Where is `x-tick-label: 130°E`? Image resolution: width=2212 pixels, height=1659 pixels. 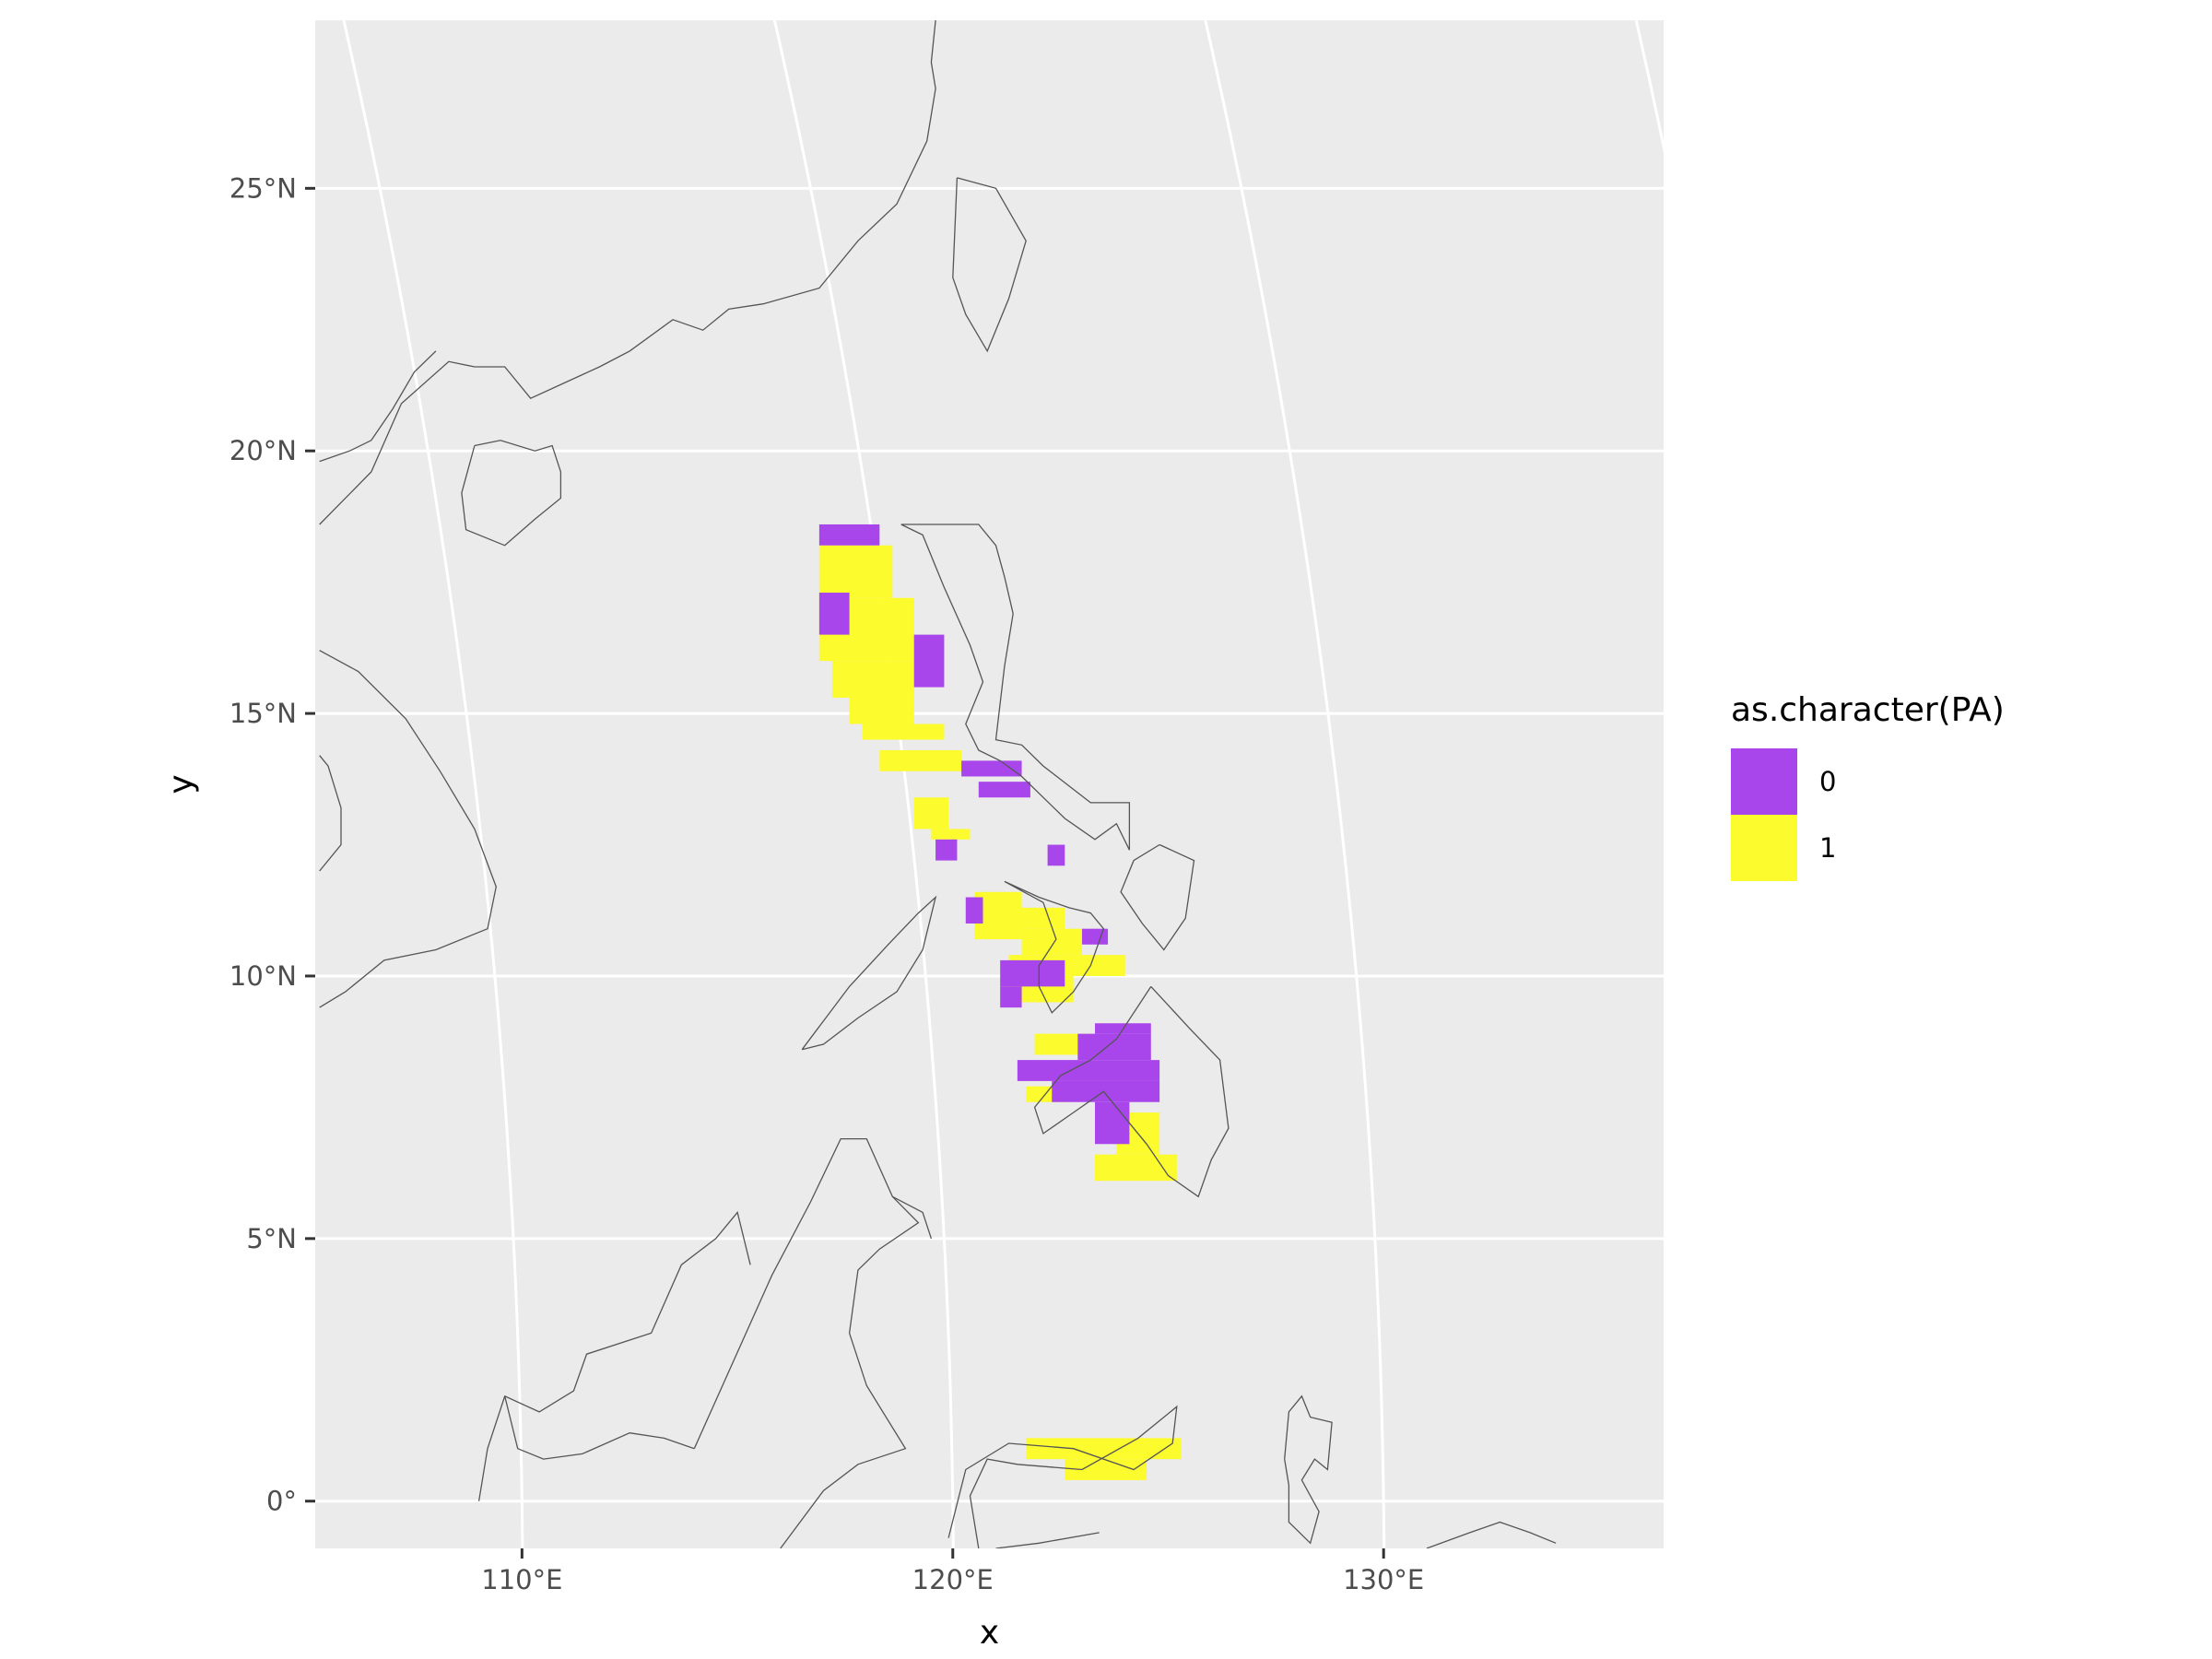
x-tick-label: 130°E is located at coordinates (1383, 1579).